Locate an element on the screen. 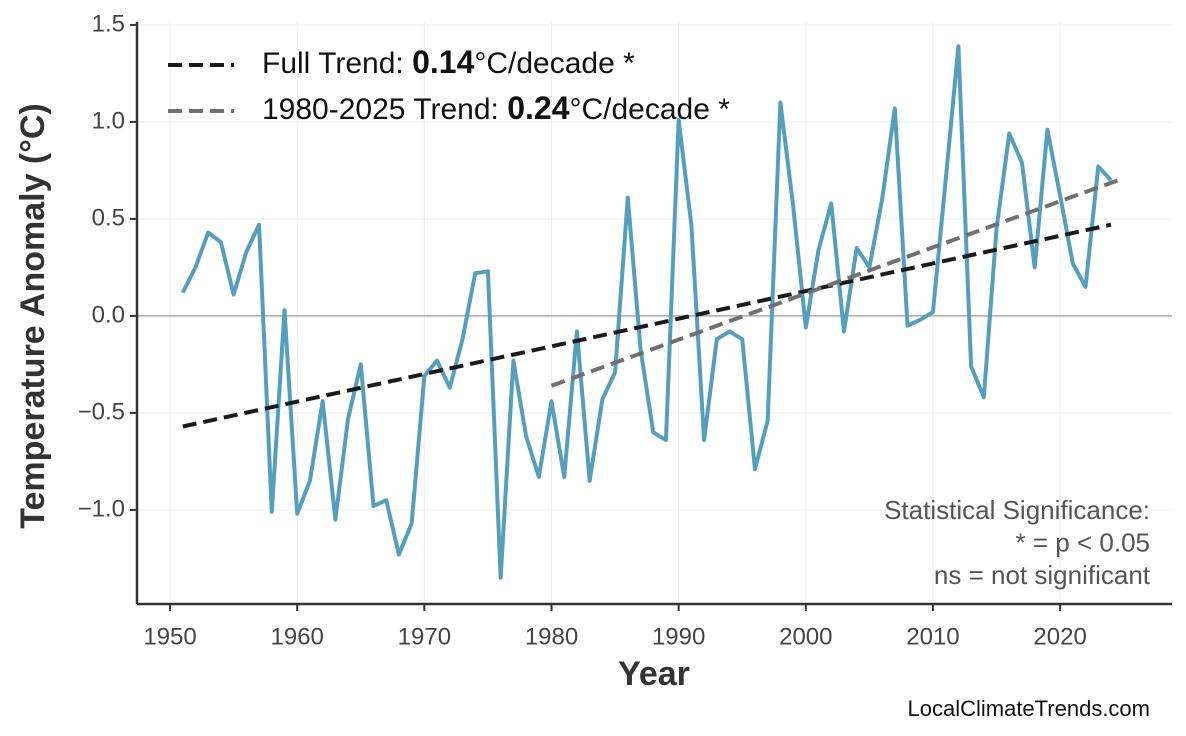  y-tick-label: −1.0 is located at coordinates (101, 508).